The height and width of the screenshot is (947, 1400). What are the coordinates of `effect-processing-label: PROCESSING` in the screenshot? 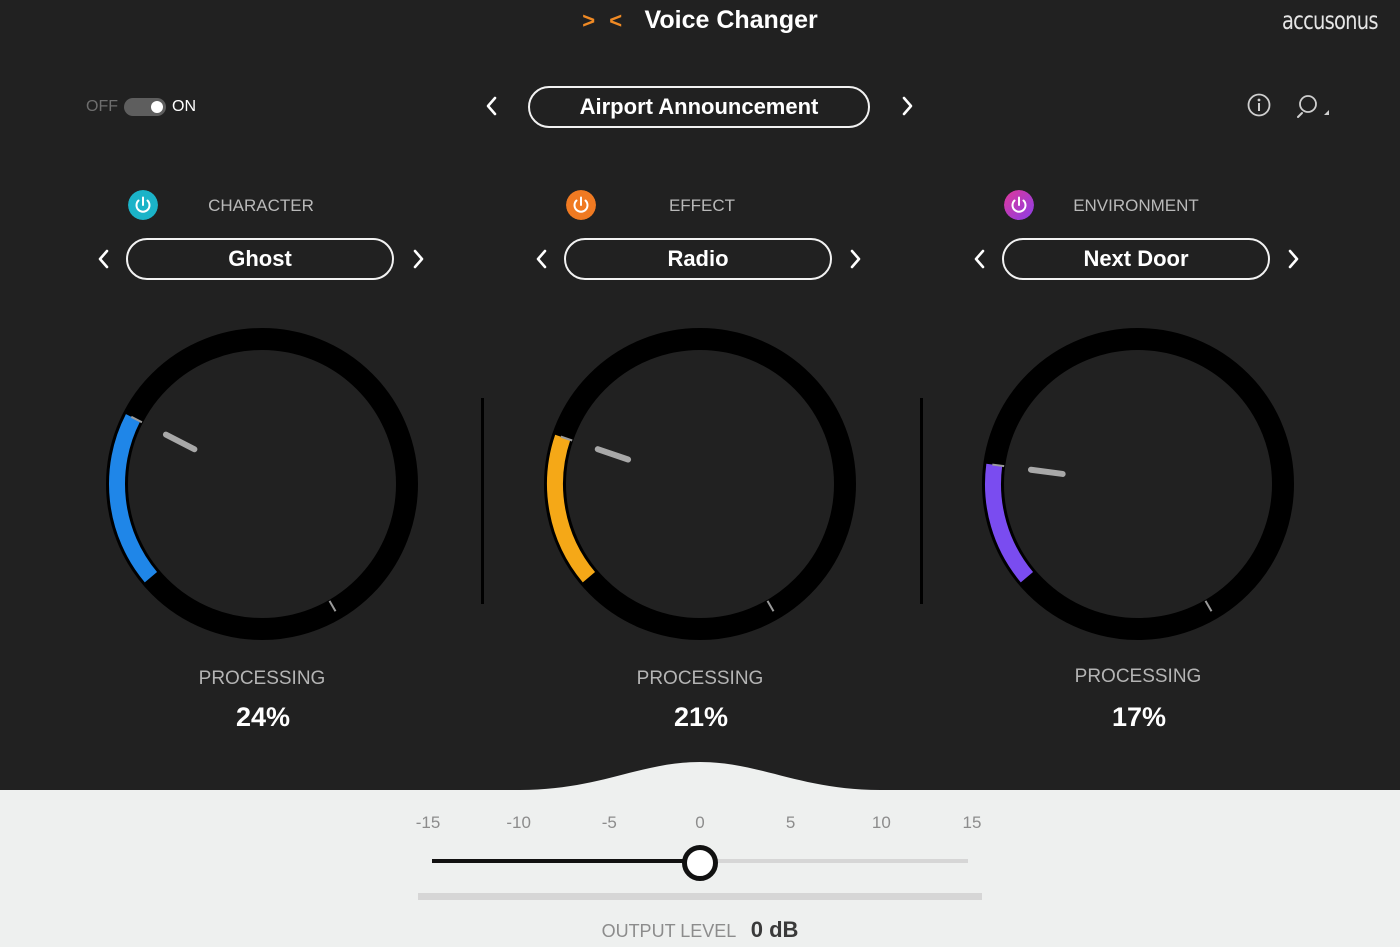 It's located at (700, 678).